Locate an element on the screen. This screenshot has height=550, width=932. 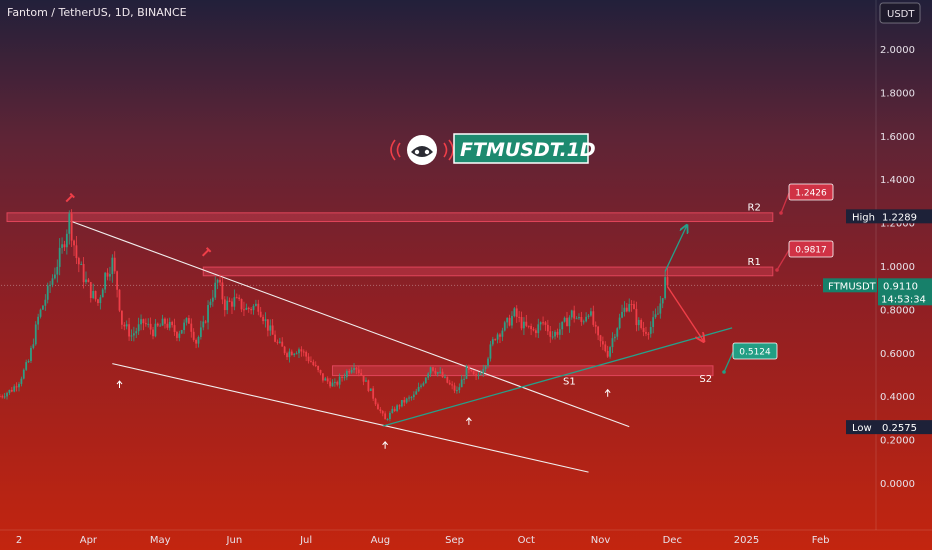
callout-r2-box is located at coordinates (811, 192).